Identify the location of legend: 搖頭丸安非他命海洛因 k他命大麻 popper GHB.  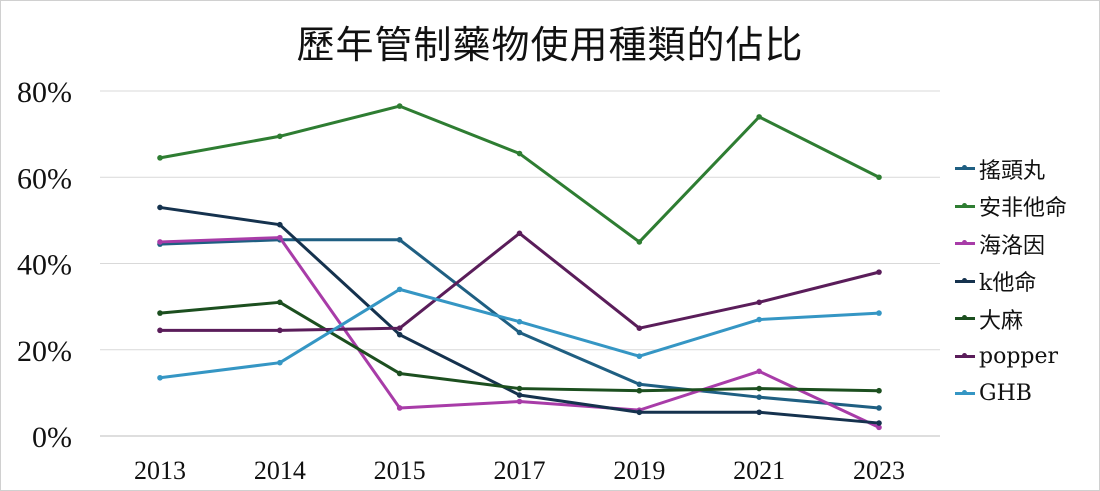
(1025, 281).